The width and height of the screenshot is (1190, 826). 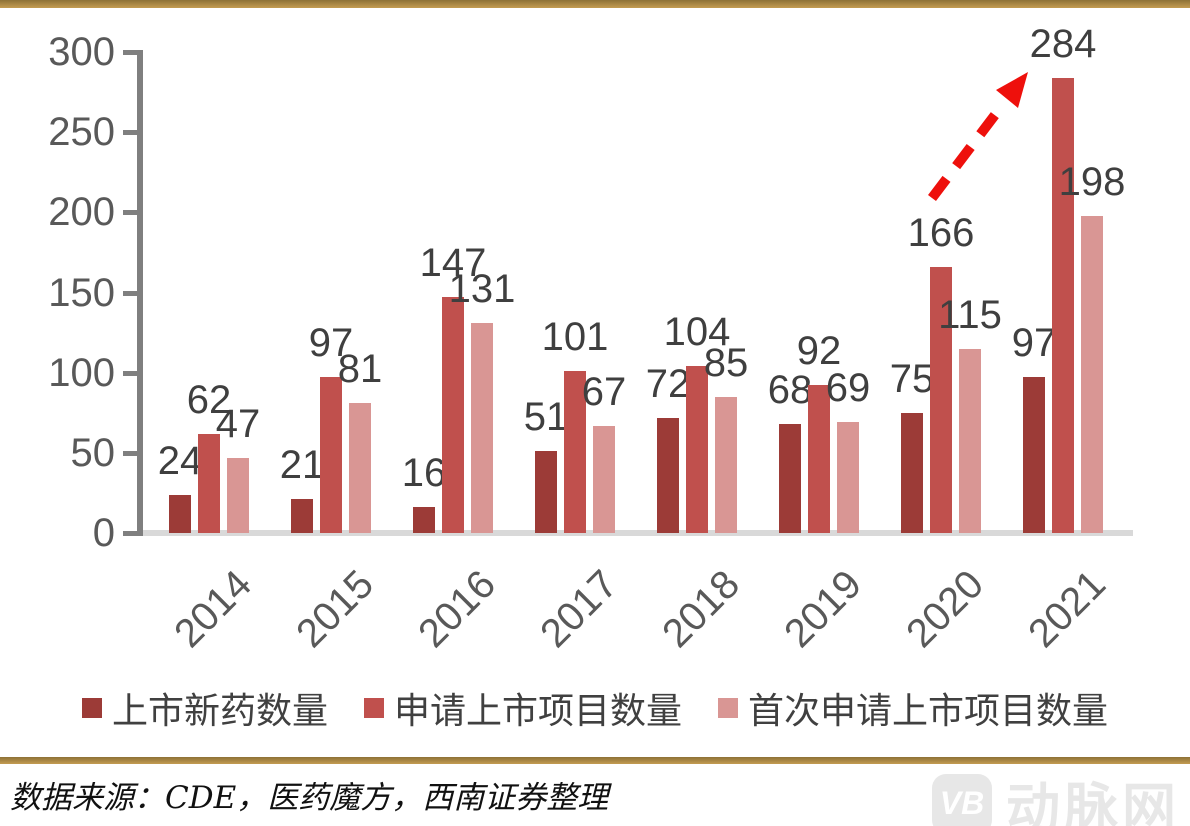 What do you see at coordinates (575, 452) in the screenshot?
I see `bar-2017-series2` at bounding box center [575, 452].